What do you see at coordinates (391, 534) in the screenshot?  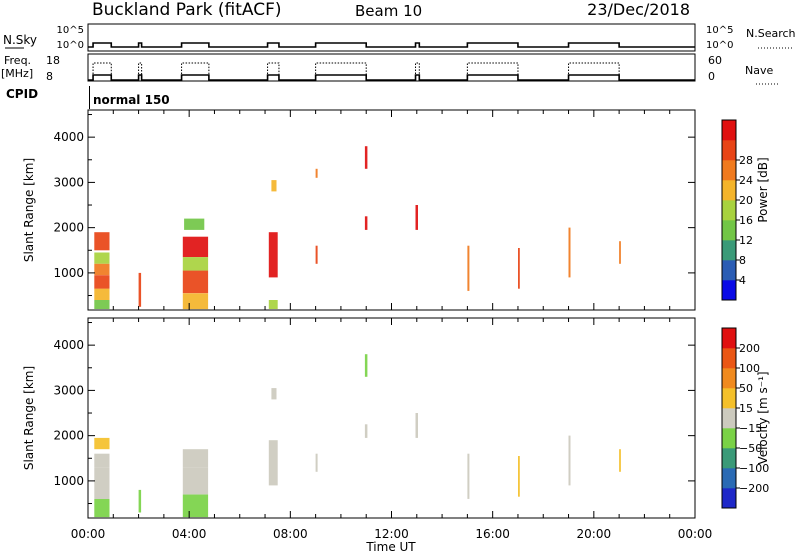 I see `x-tick-label-3: 12:00` at bounding box center [391, 534].